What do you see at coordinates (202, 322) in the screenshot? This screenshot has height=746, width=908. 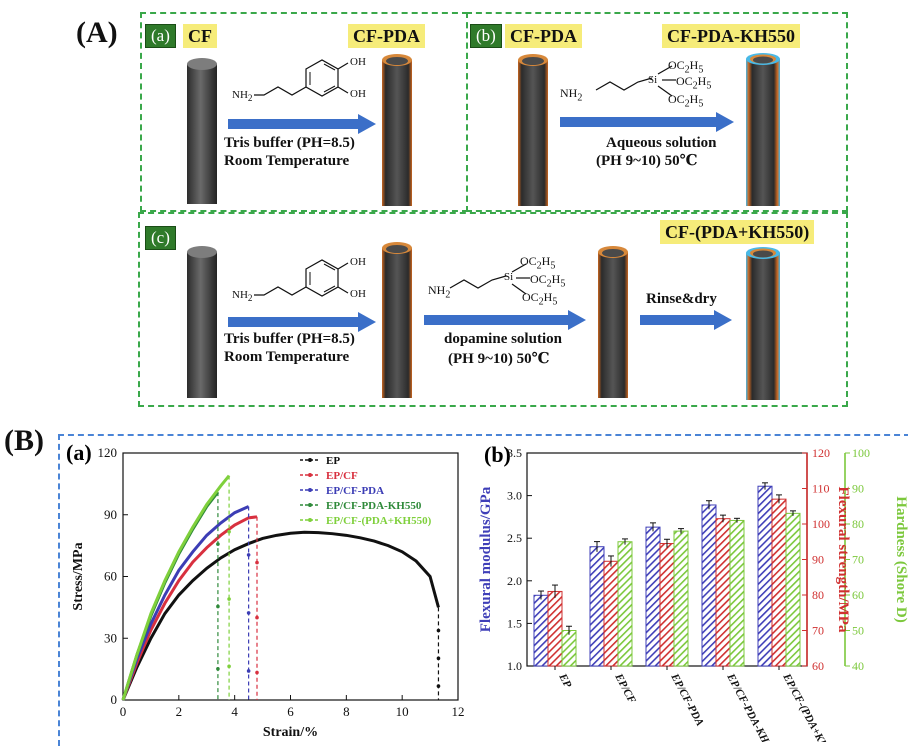 I see `fiber-cf-c` at bounding box center [202, 322].